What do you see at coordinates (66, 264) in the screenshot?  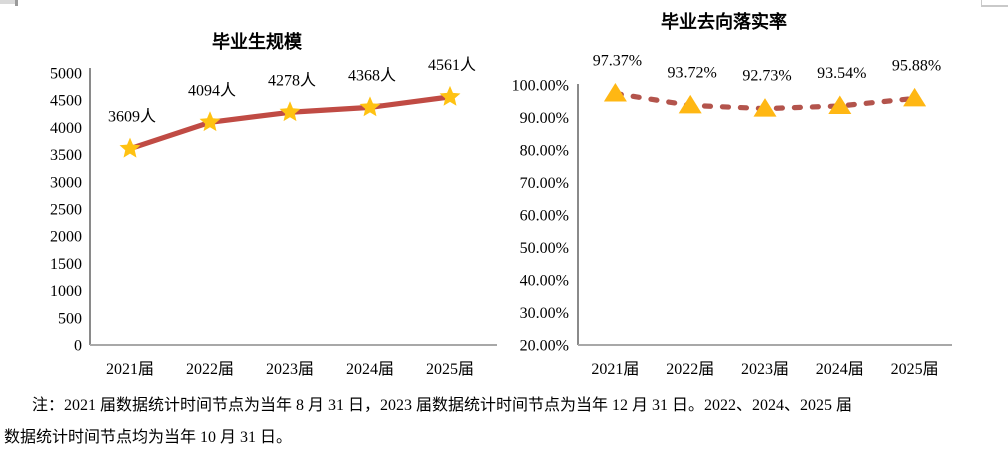 I see `y-tick-label: 1500` at bounding box center [66, 264].